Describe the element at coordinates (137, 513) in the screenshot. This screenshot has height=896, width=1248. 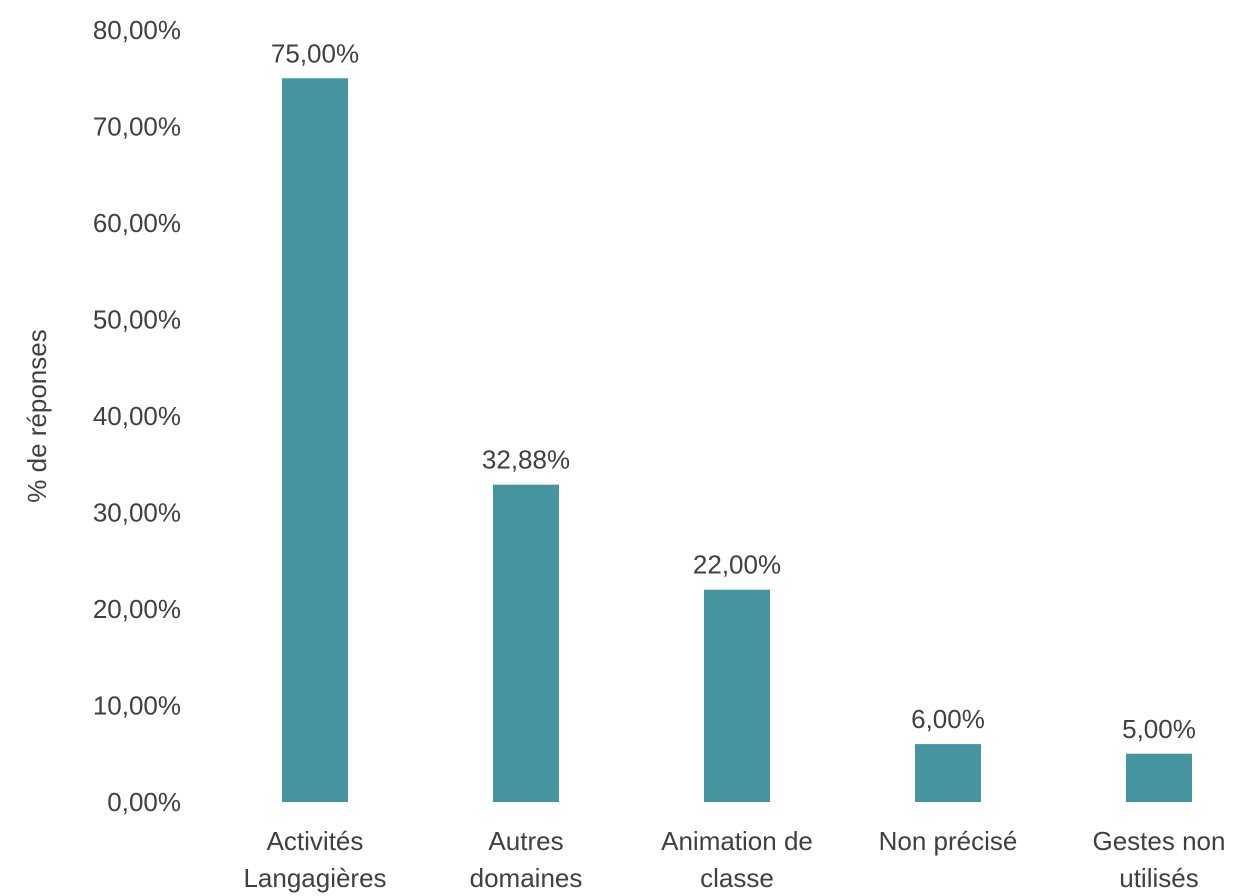
I see `y-tick-label: 30,00%` at that location.